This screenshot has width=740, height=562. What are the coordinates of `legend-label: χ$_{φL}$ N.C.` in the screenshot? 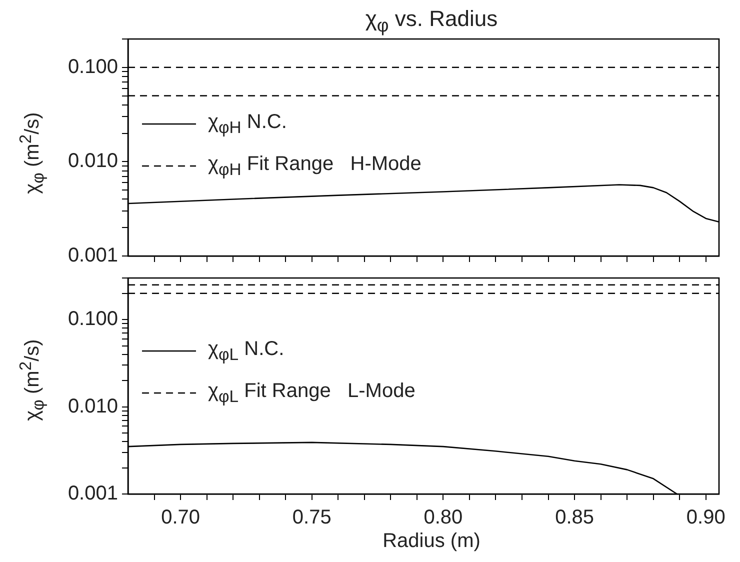 It's located at (246, 351).